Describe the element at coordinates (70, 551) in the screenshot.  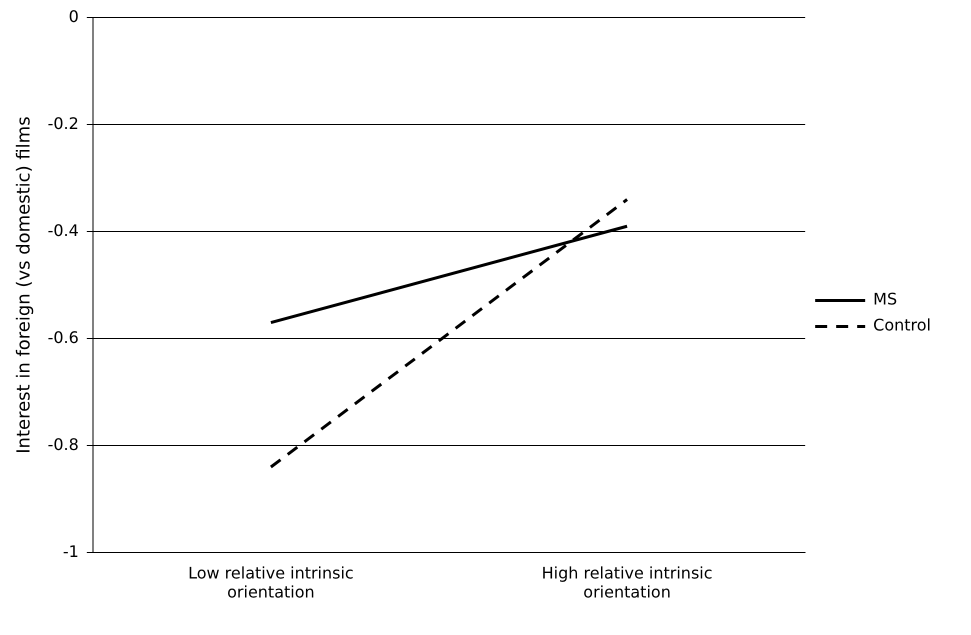
I see `y-tick-label: -1` at that location.